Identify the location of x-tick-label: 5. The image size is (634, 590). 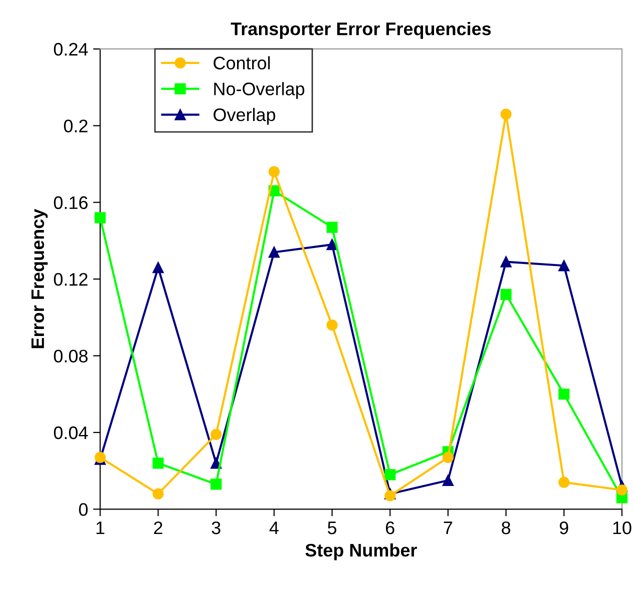
(332, 528).